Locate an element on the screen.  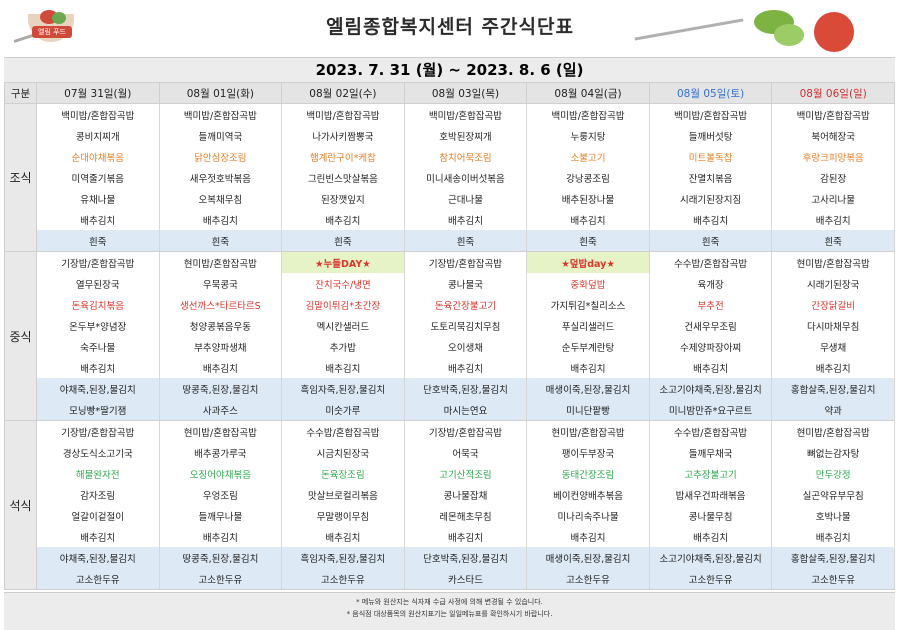
menu-item: 무생채 is located at coordinates (833, 346).